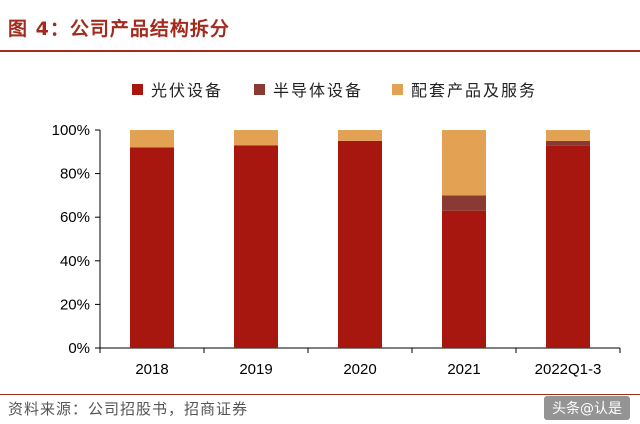 Image resolution: width=640 pixels, height=424 pixels. Describe the element at coordinates (128, 409) in the screenshot. I see `source-note: 资料来源：公司招股书，招商证券` at that location.